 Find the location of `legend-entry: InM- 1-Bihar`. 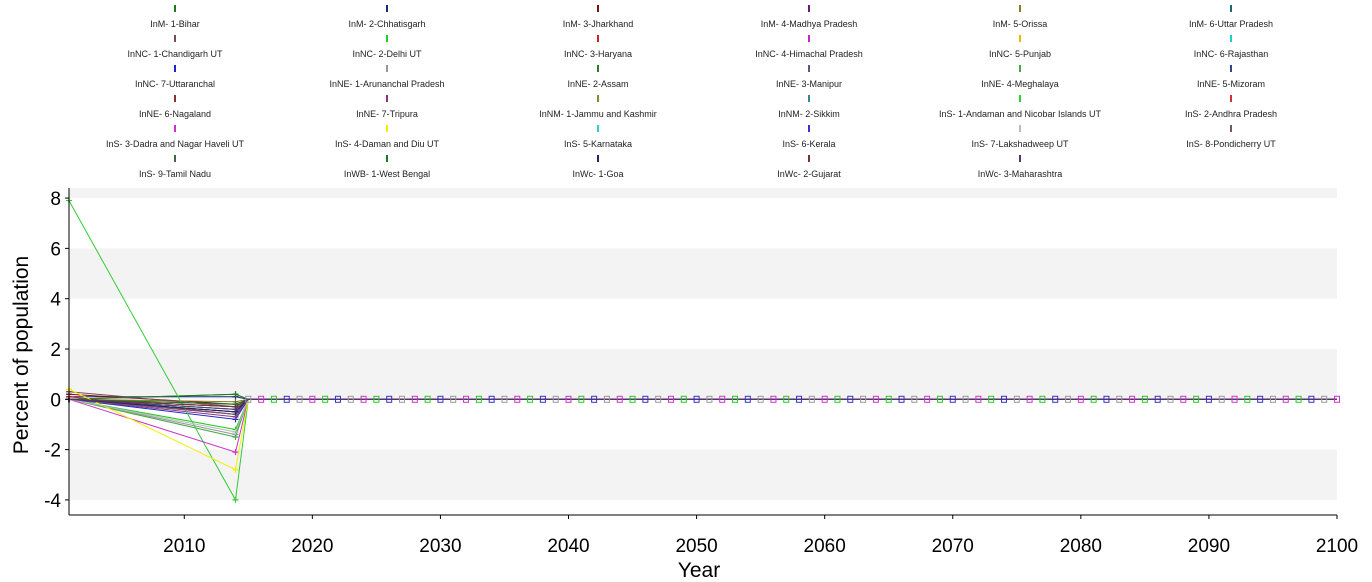

legend-entry: InM- 1-Bihar is located at coordinates (175, 17).